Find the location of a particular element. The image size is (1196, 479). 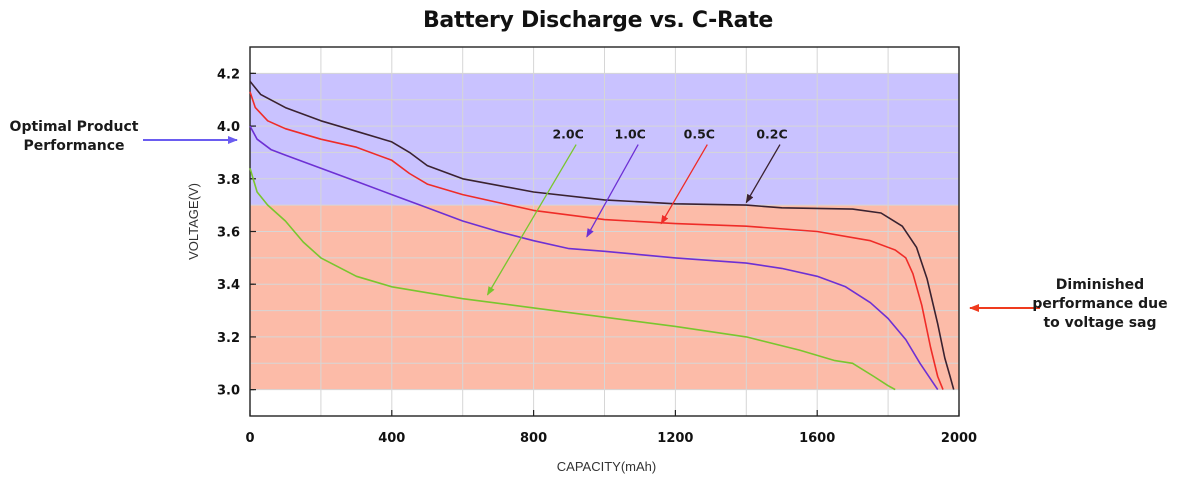

annotation-label-0-5C: 0.5C is located at coordinates (699, 134).